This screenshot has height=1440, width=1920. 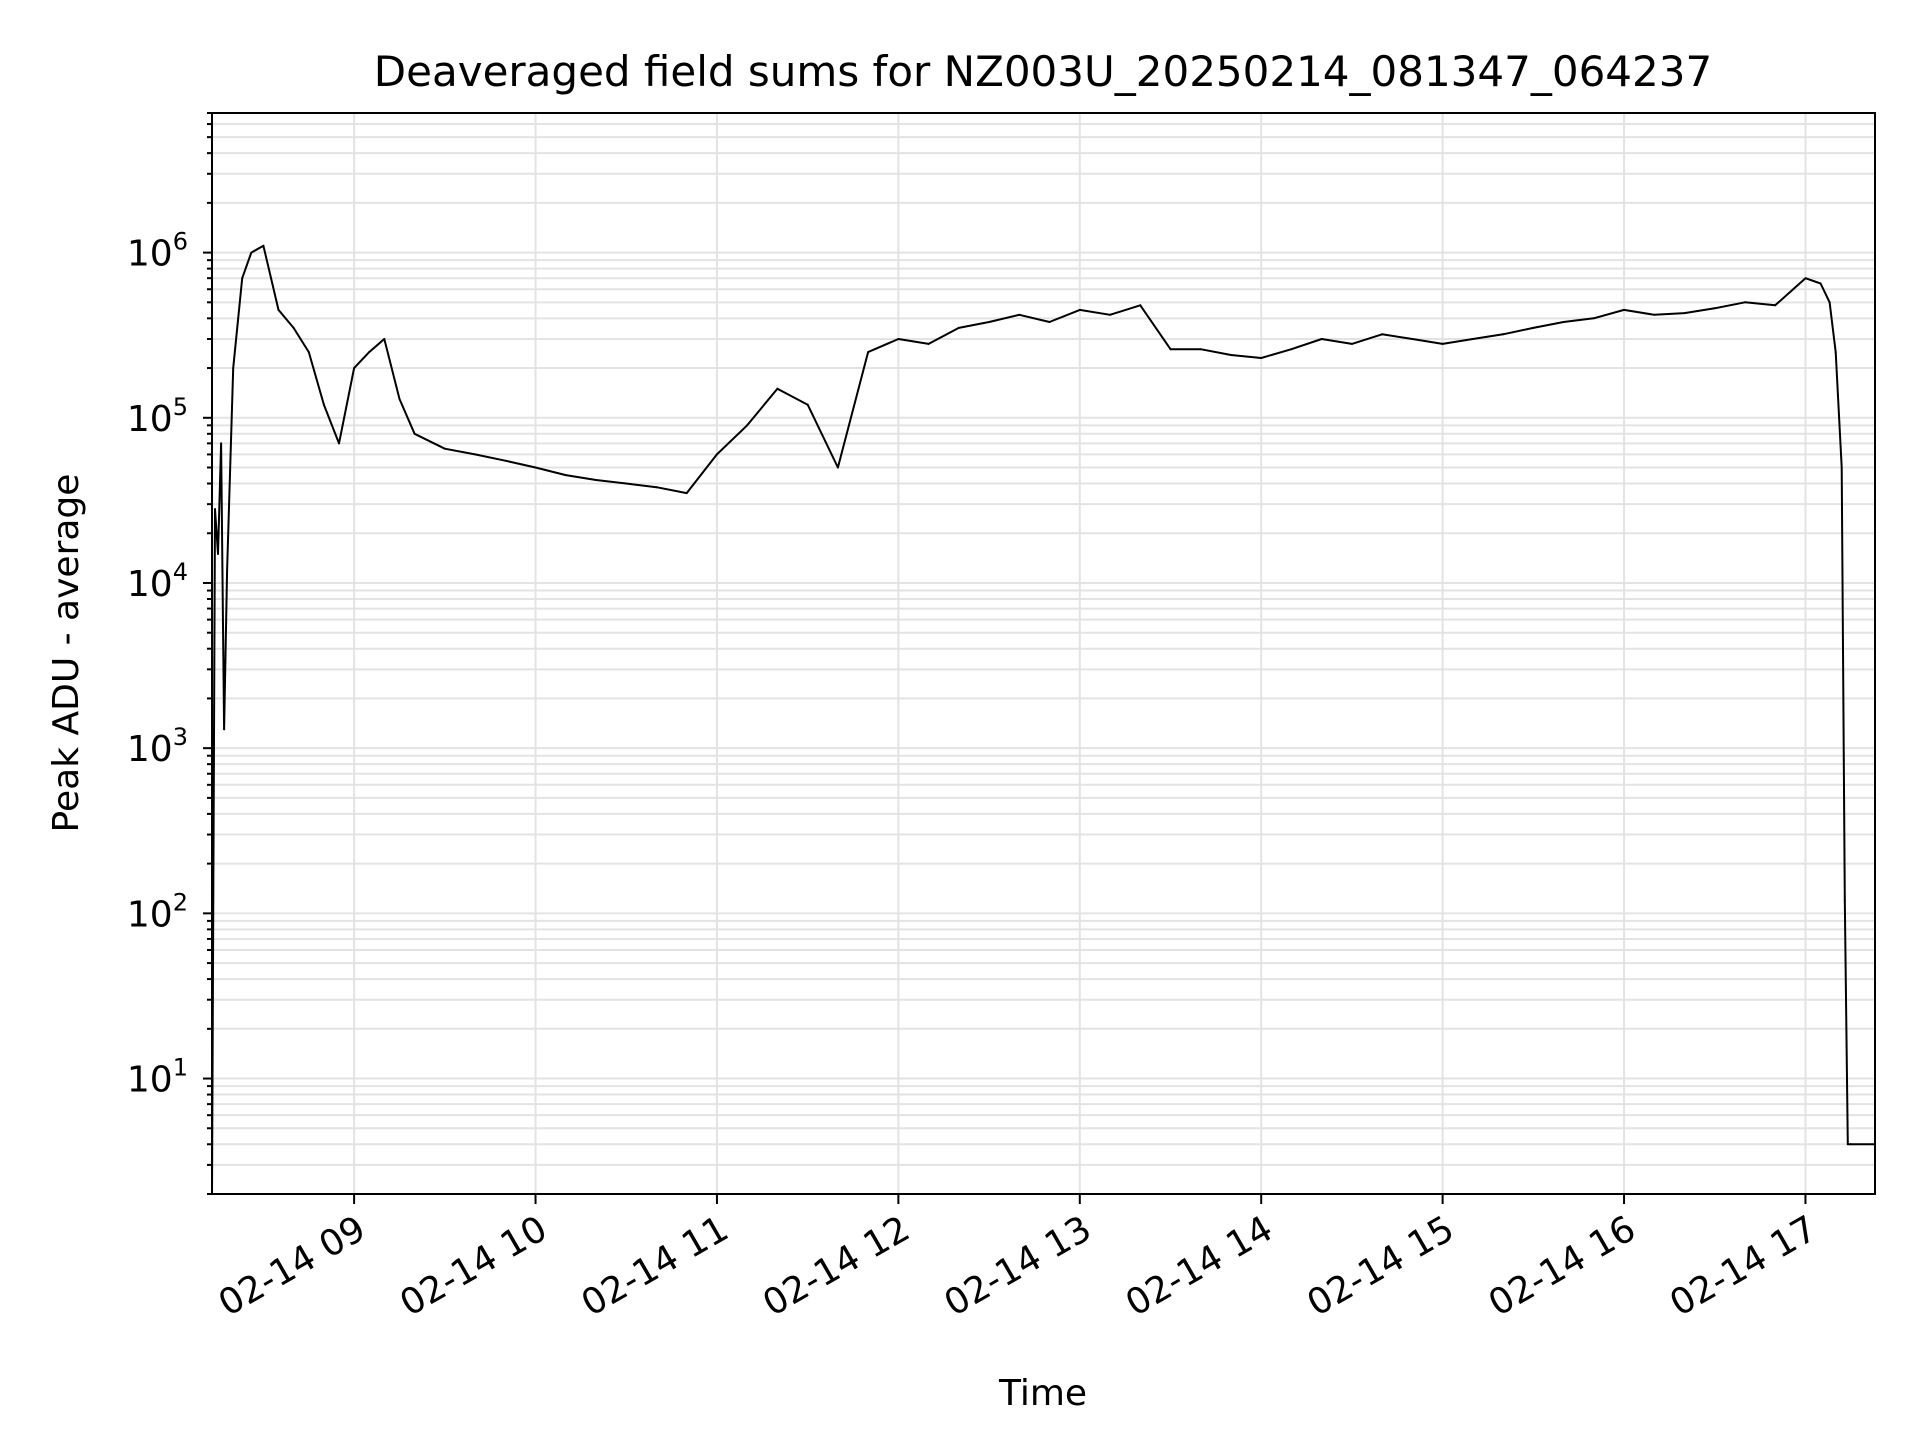 I want to click on x-tick-label: 02-14 10, so click(x=473, y=1266).